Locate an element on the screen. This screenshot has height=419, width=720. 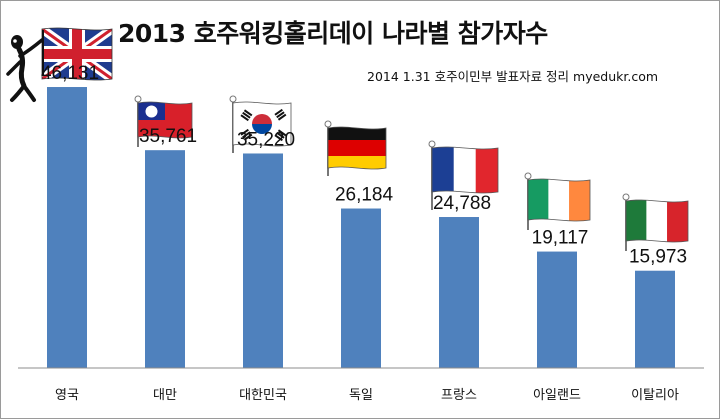
category-label: 프랑스 is located at coordinates (459, 395).